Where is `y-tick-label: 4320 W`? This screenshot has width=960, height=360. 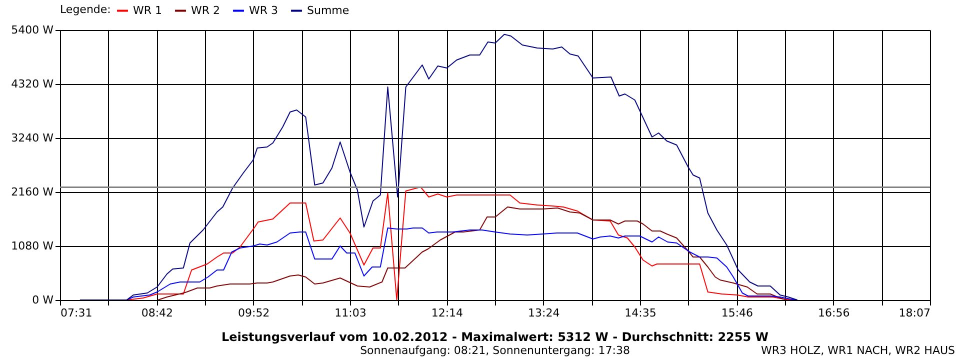
y-tick-label: 4320 W is located at coordinates (32, 84).